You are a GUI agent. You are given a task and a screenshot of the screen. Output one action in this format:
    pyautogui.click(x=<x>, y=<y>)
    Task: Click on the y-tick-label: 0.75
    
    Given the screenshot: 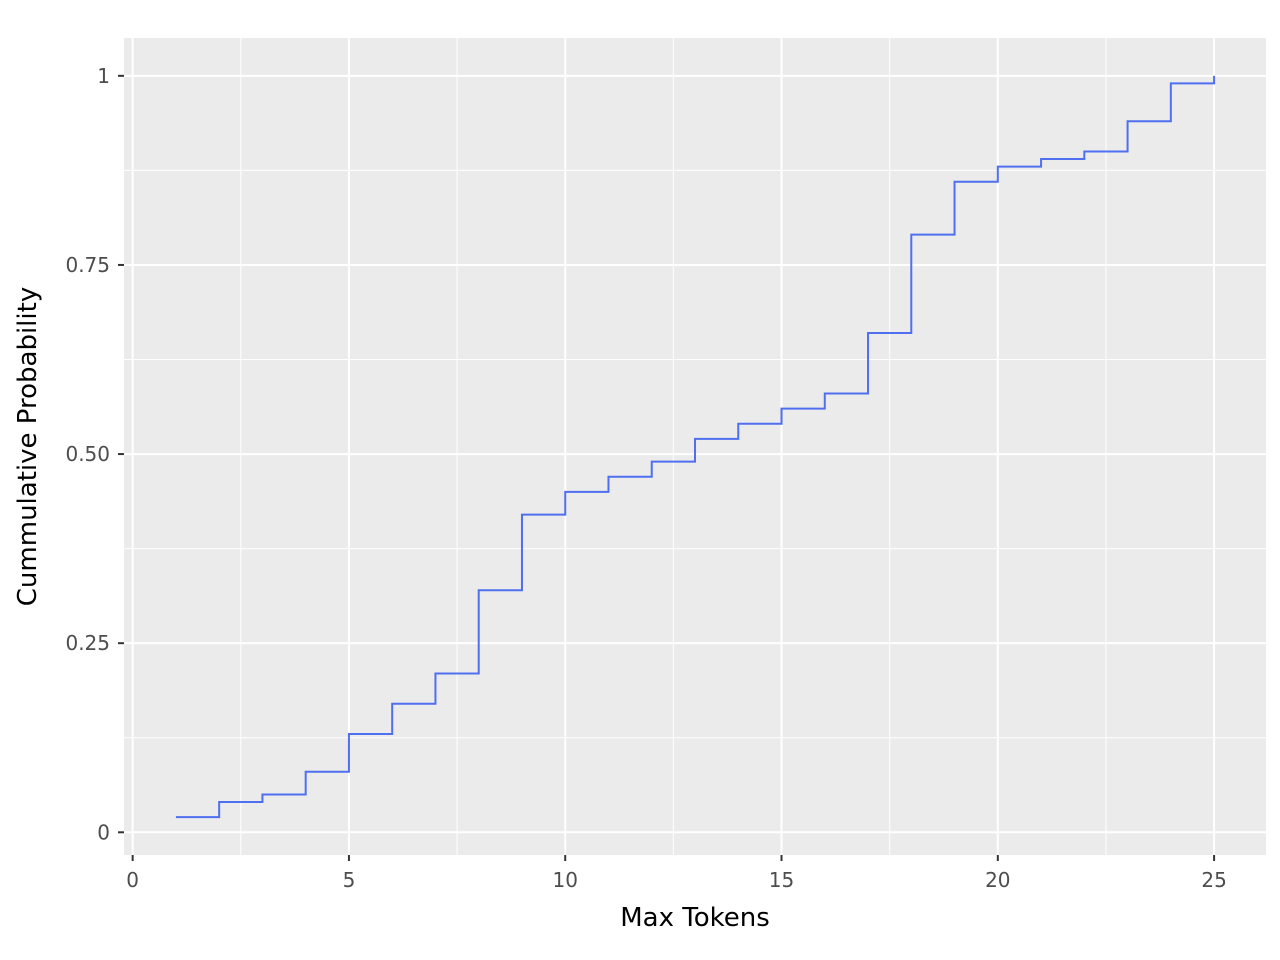 What is the action you would take?
    pyautogui.click(x=87, y=265)
    